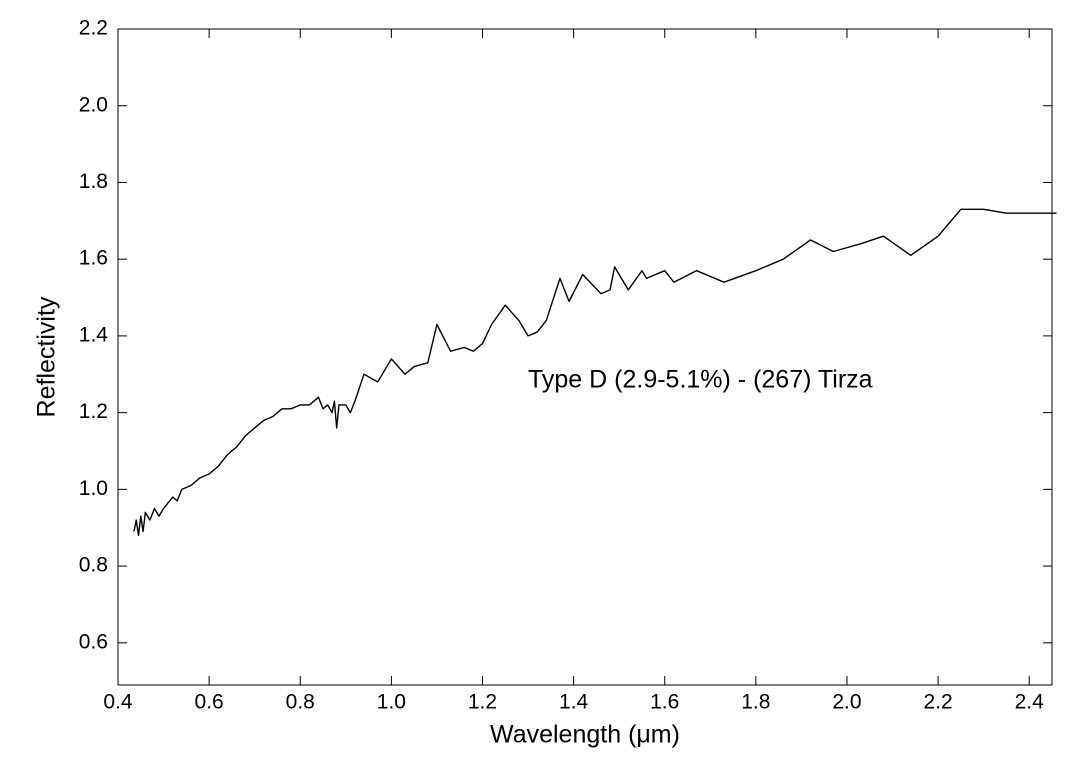  What do you see at coordinates (937, 702) in the screenshot?
I see `x-tick-label: 2.2` at bounding box center [937, 702].